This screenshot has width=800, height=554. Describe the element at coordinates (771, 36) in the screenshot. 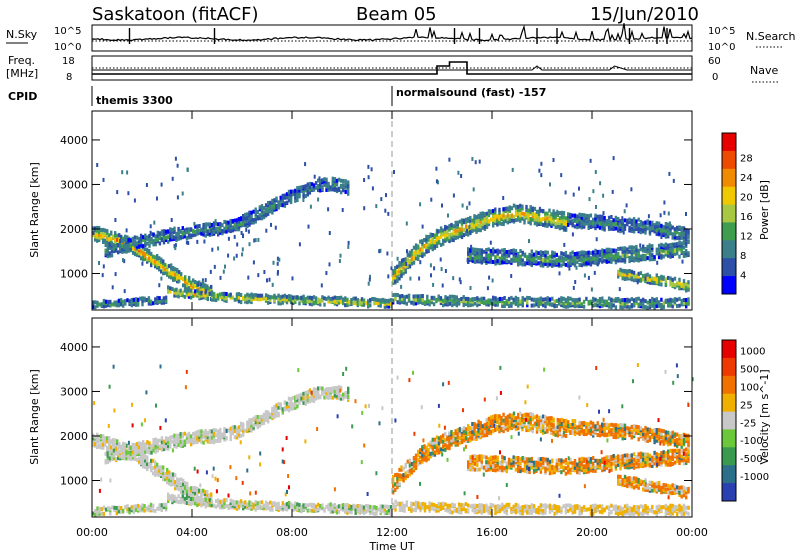

I see `nsearch-label: N.Search` at that location.